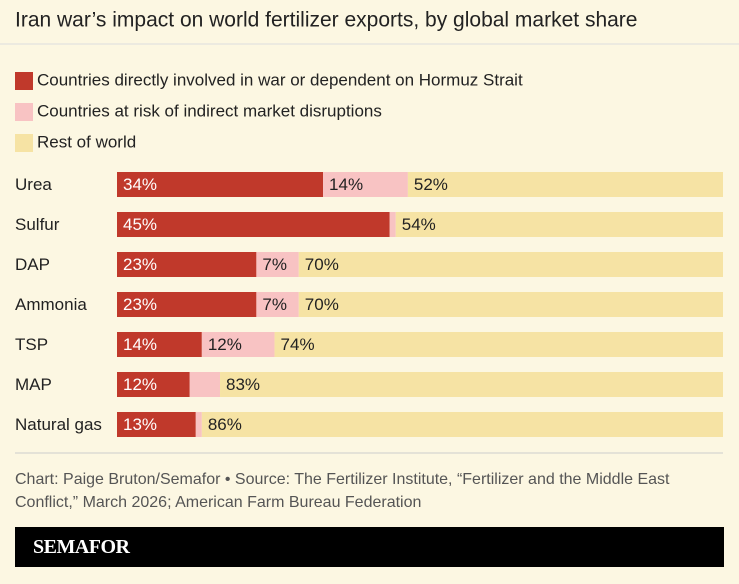 The width and height of the screenshot is (739, 584). Describe the element at coordinates (140, 424) in the screenshot. I see `data-label: 13%` at that location.